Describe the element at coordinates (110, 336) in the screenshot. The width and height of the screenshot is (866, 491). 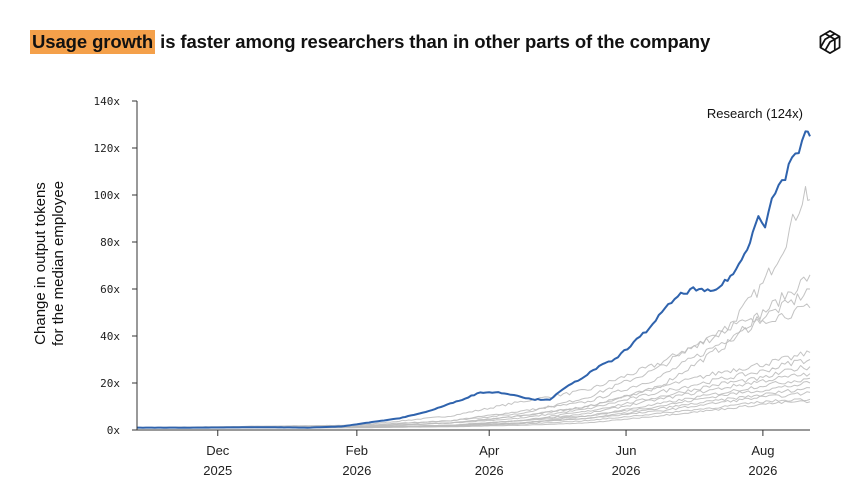
I see `y-tick-label: 40x` at that location.